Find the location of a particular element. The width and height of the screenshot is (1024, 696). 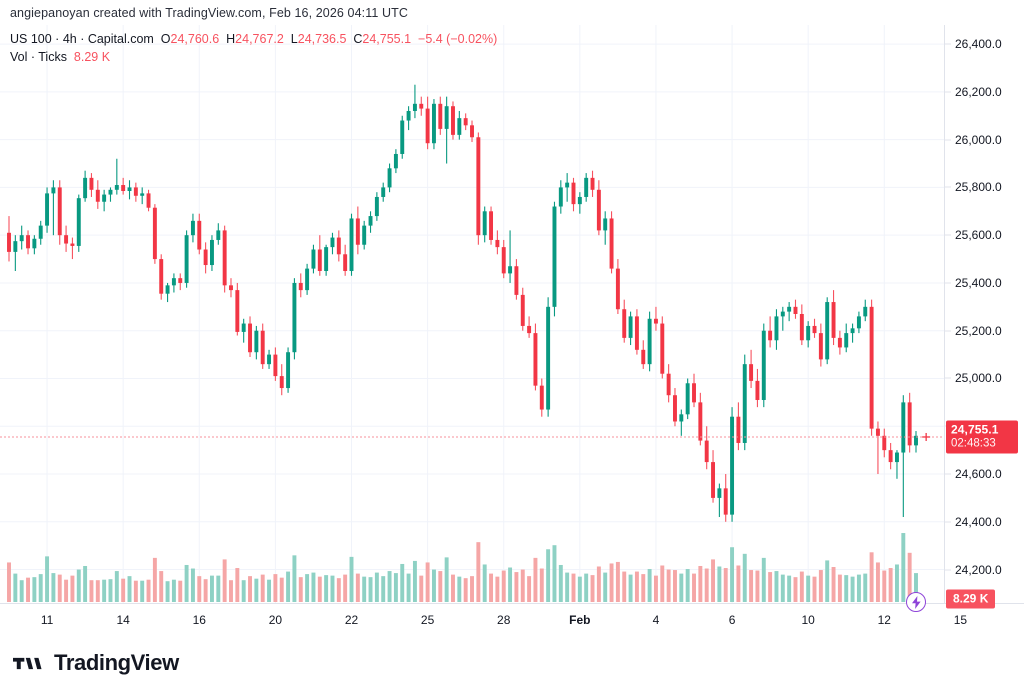

tradingview-footer-logo: TradingView is located at coordinates (96, 663).